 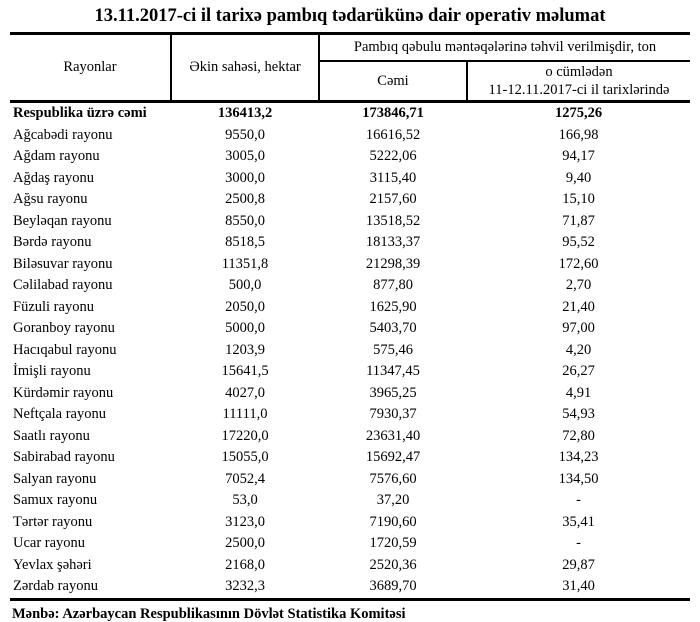 I want to click on total-cell: 21298,39, so click(x=393, y=263).